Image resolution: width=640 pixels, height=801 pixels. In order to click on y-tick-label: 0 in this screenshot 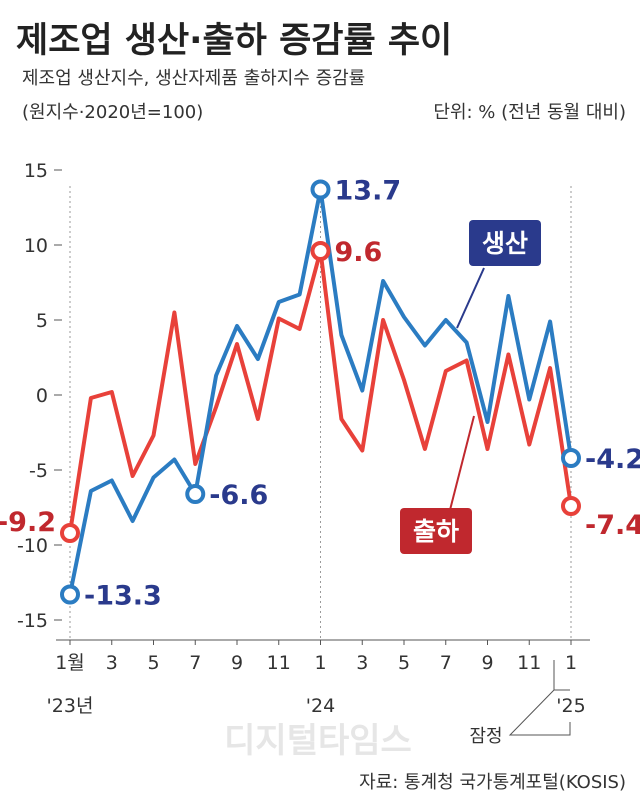, I will do `click(42, 396)`.